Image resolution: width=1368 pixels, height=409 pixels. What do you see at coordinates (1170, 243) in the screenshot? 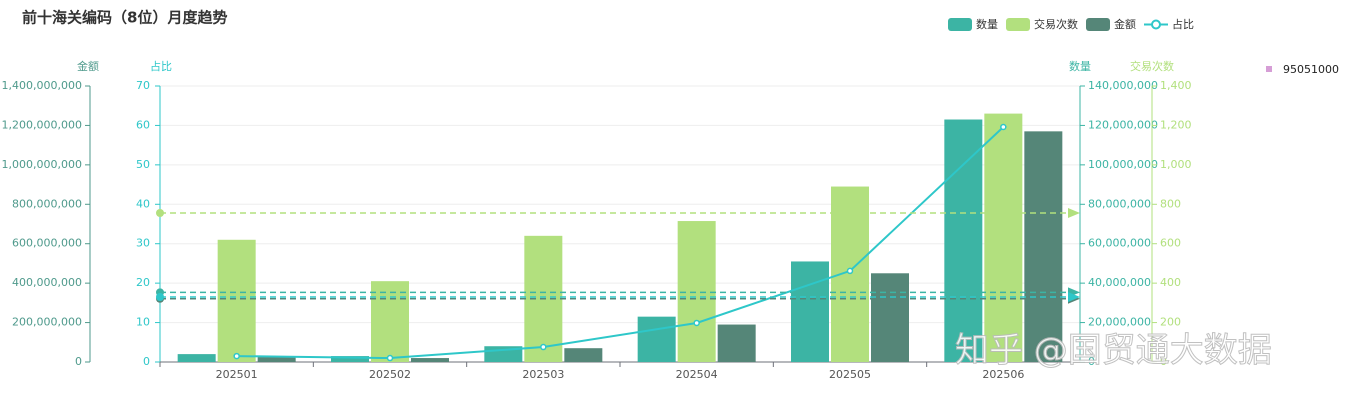
I see `y-tick-label: 600` at bounding box center [1170, 243].